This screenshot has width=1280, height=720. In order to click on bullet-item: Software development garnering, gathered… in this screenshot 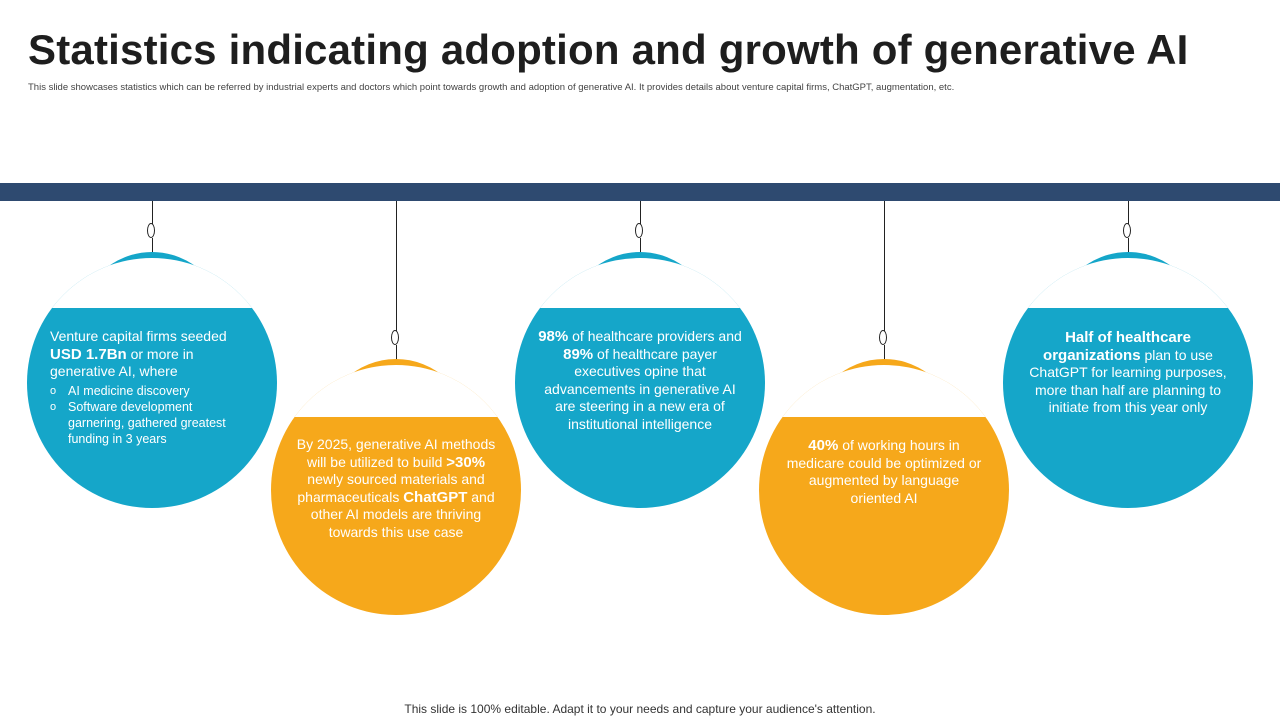, I will do `click(150, 423)`.